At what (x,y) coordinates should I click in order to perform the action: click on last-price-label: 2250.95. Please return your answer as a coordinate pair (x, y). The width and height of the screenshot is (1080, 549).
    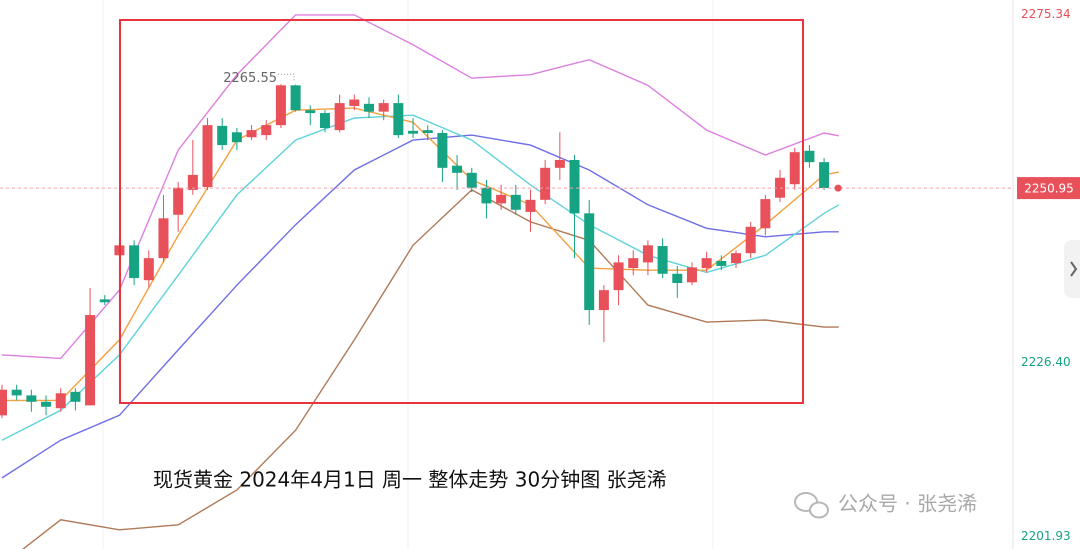
    Looking at the image, I should click on (1049, 189).